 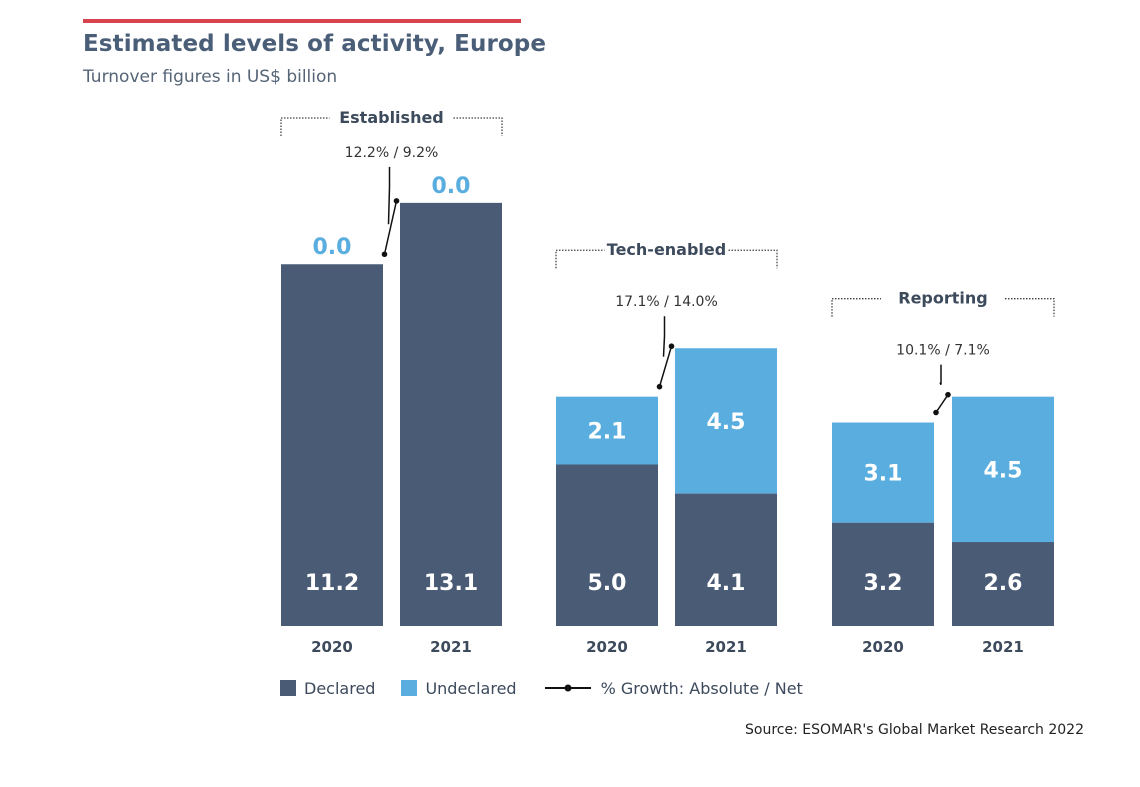 I want to click on bar-undeclared-reporting-2021, so click(x=1003, y=469).